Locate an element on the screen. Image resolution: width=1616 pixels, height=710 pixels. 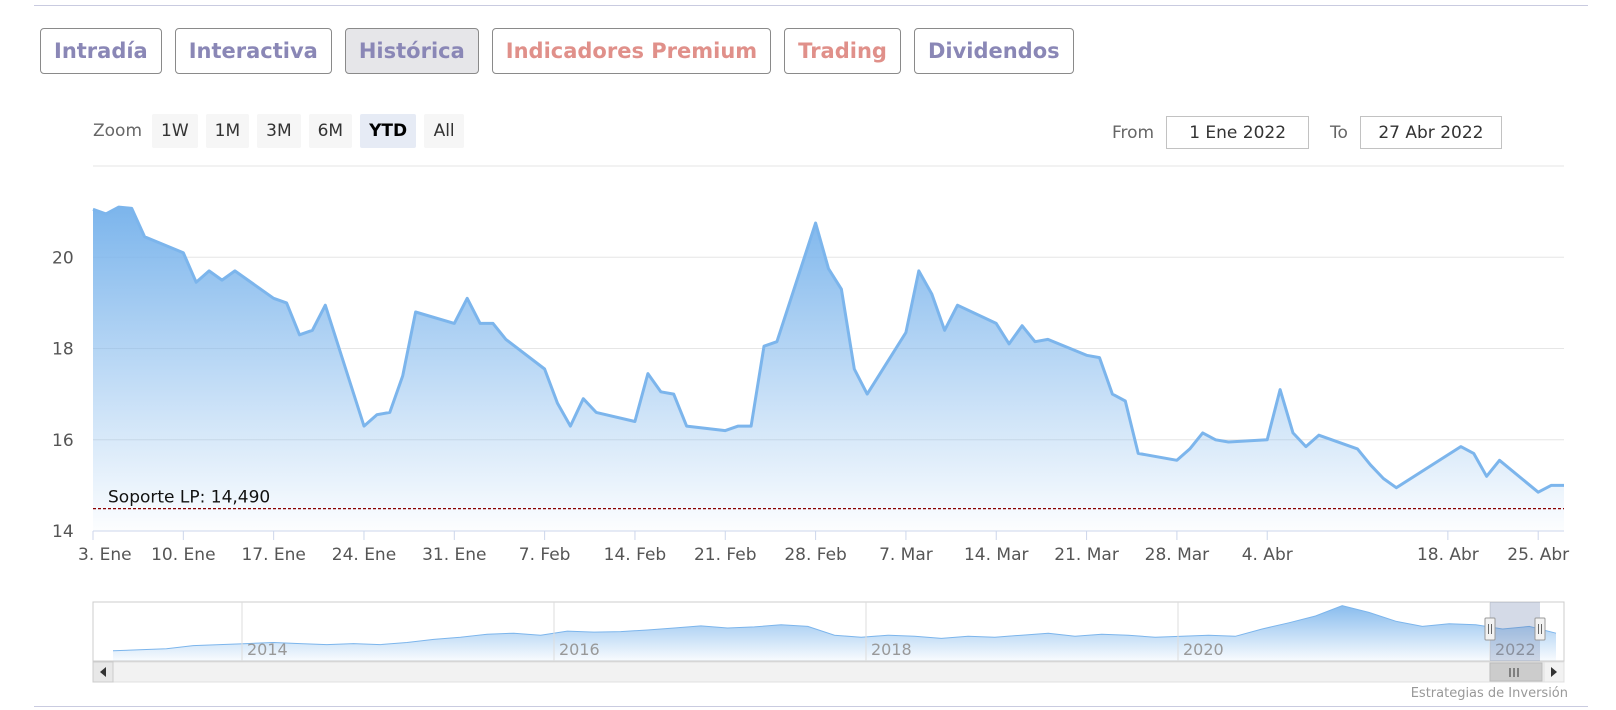
support-label: Soporte LP: 14,490 is located at coordinates (189, 498).